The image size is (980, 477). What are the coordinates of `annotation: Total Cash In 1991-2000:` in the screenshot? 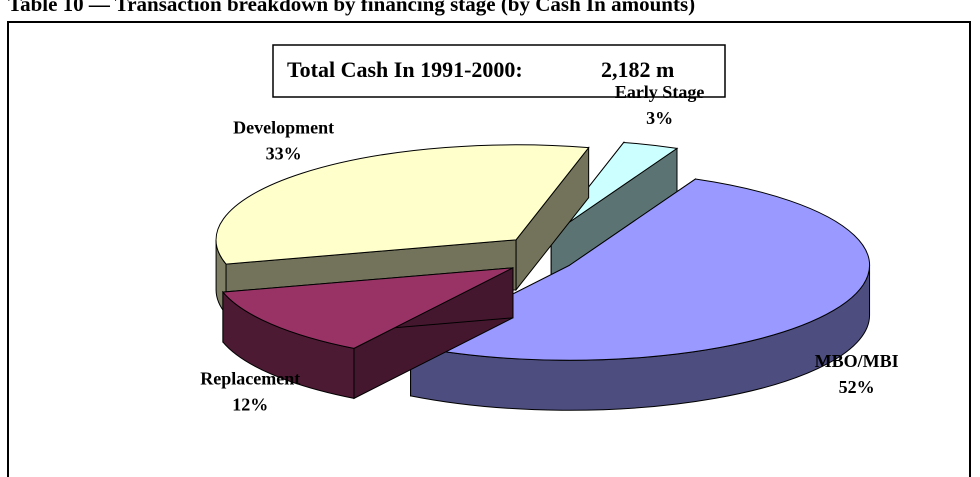 It's located at (405, 69).